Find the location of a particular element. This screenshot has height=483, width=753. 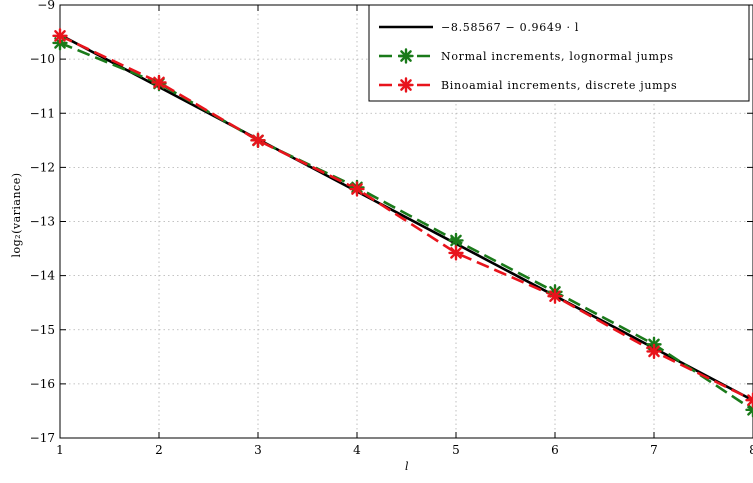

x-tick-label: 3 is located at coordinates (258, 450).